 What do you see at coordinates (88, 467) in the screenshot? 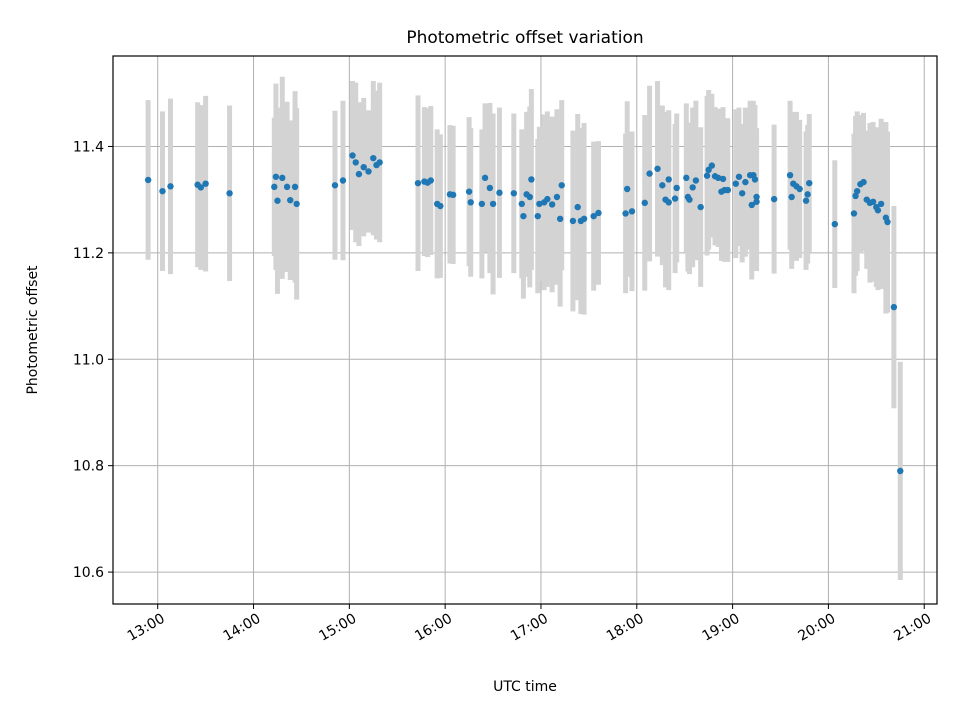
I see `y-tick-label: 10.8` at bounding box center [88, 467].